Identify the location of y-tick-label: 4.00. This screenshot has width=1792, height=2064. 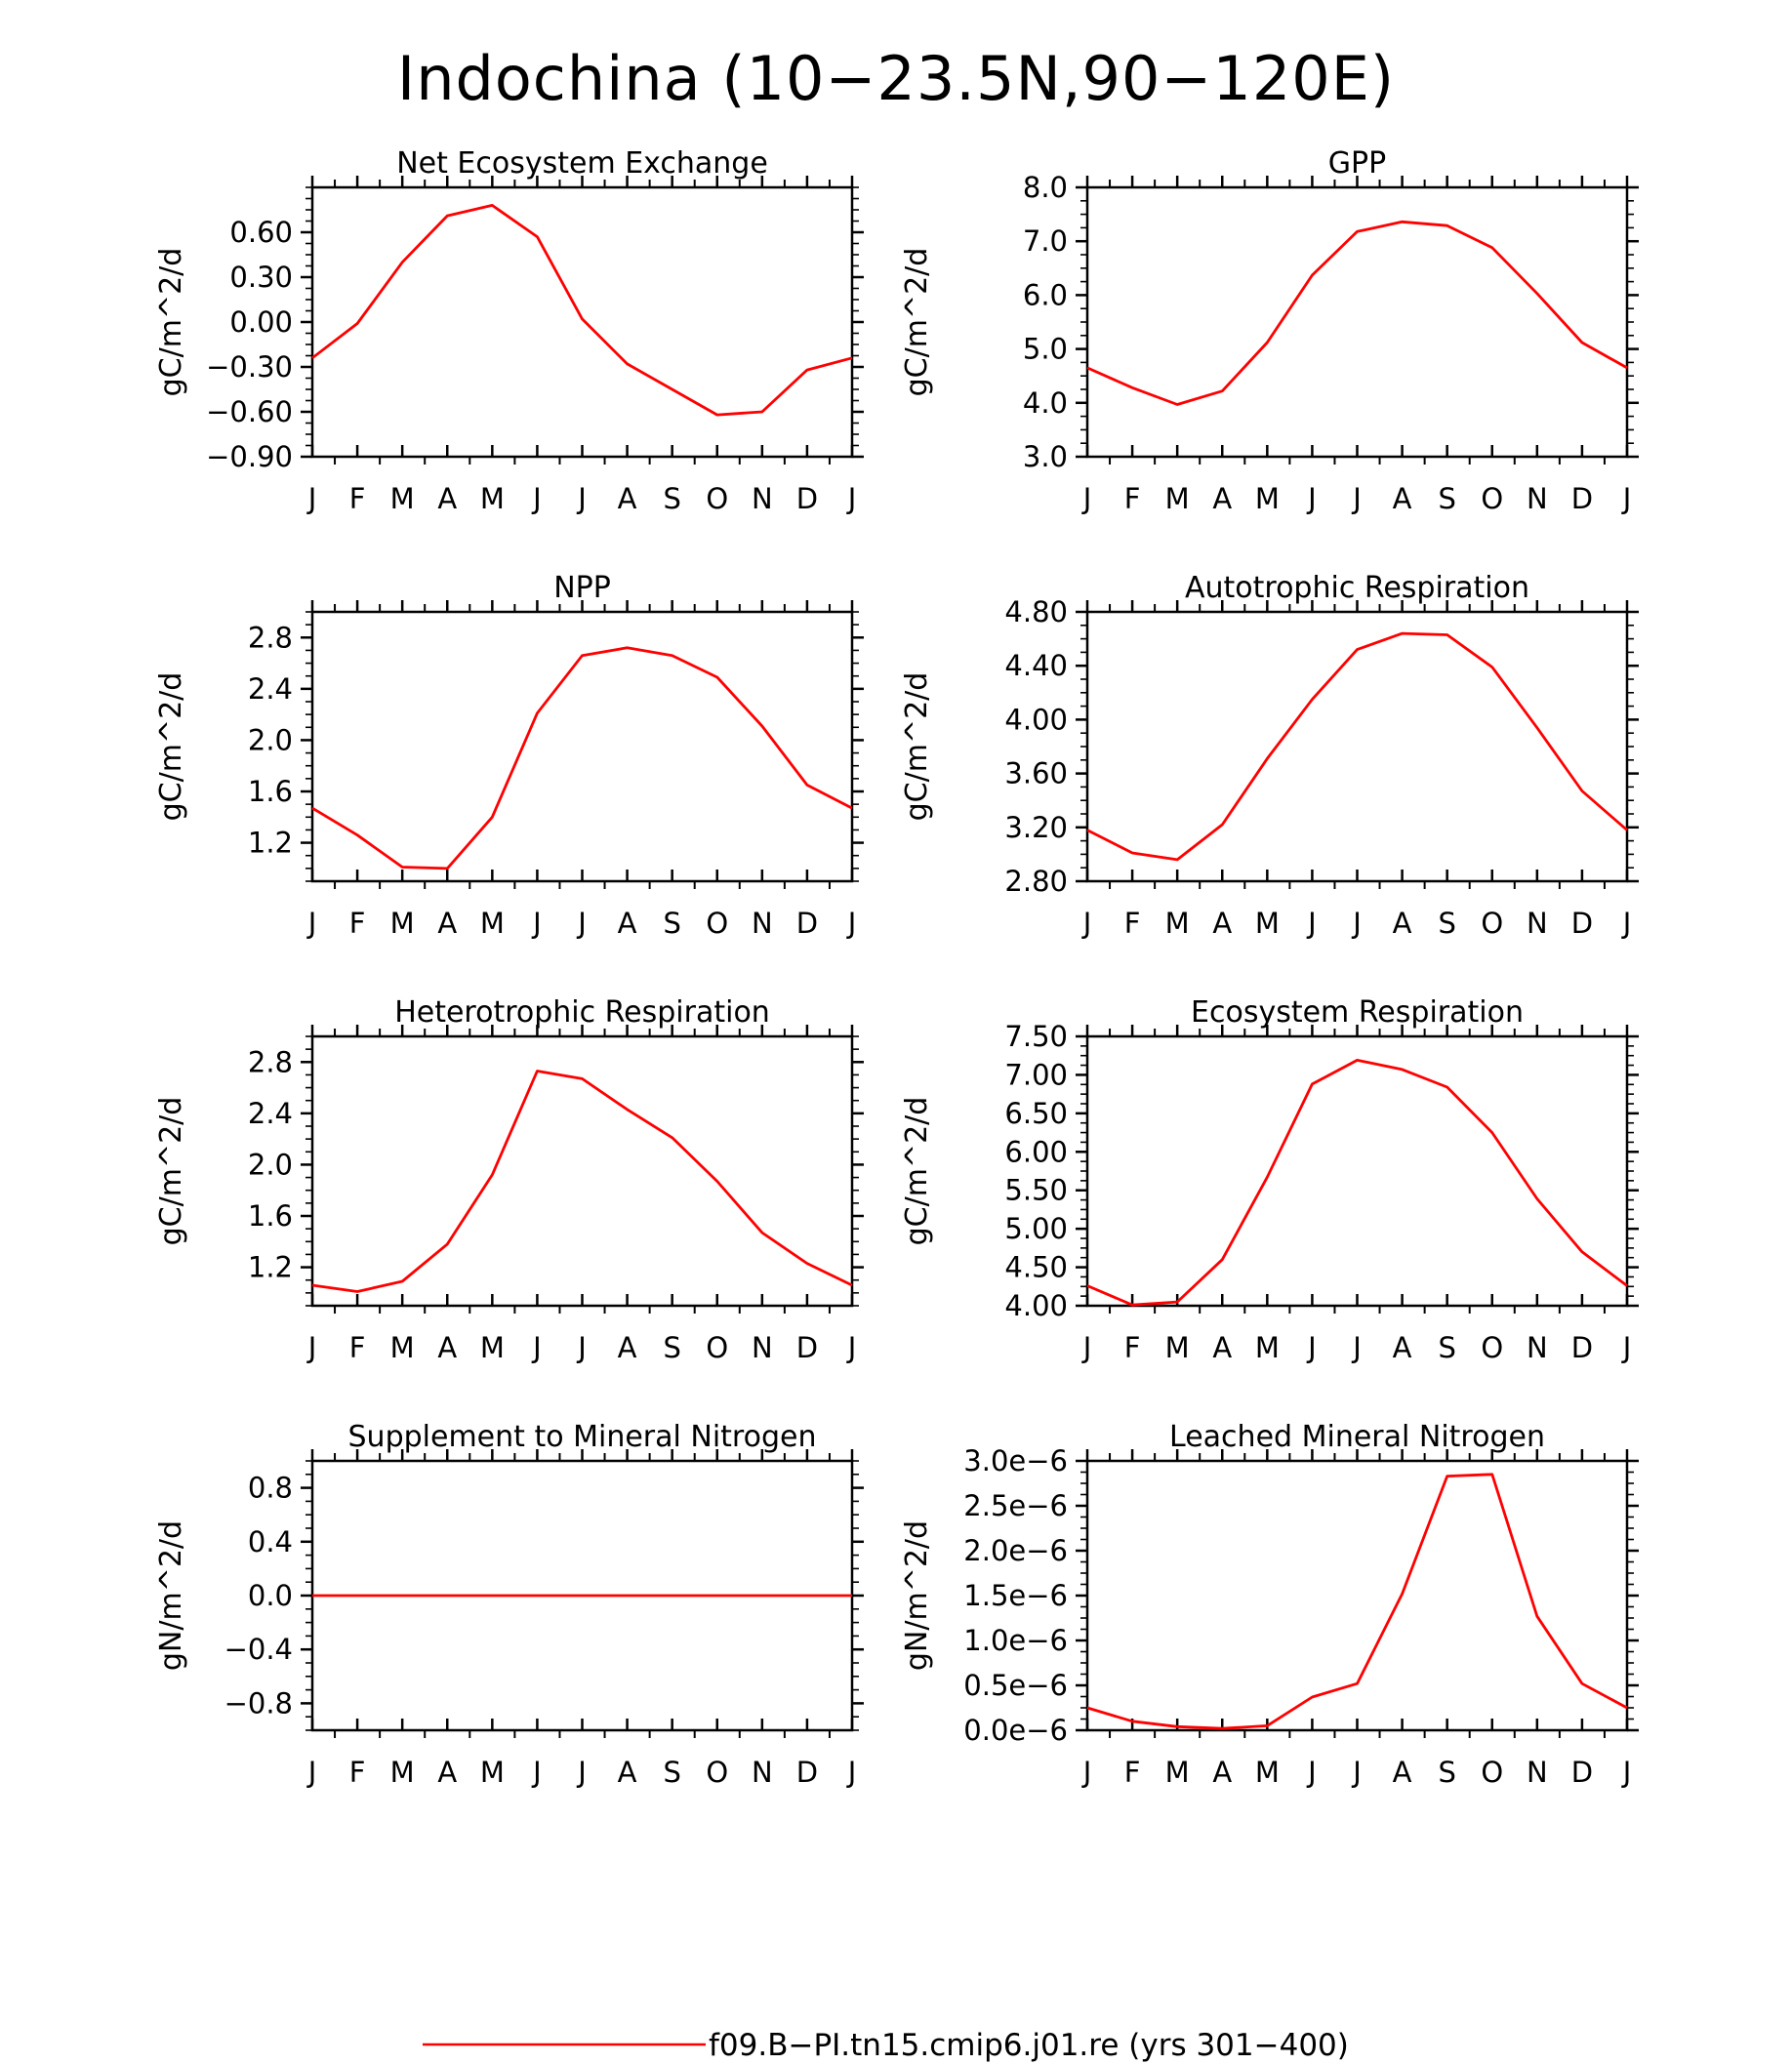
(1036, 719).